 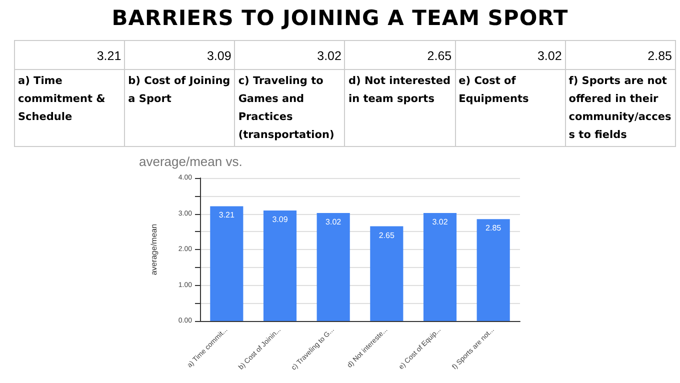 What do you see at coordinates (340, 18) in the screenshot?
I see `text: BARRIERS TO JOINING A TEAM SPORT` at bounding box center [340, 18].